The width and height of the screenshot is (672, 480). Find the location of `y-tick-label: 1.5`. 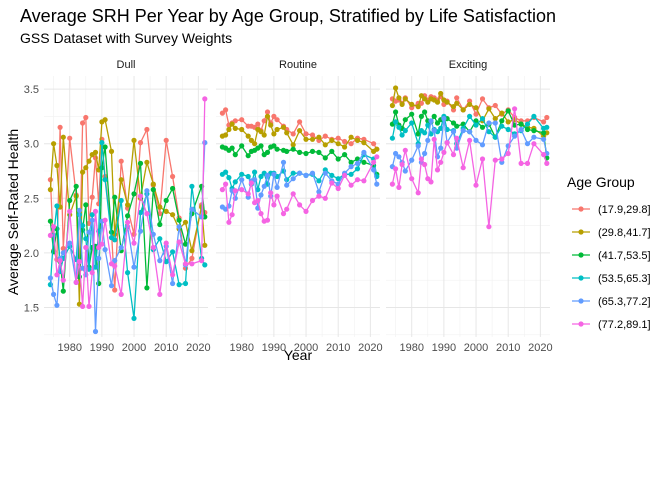

y-tick-label: 1.5 is located at coordinates (31, 309).